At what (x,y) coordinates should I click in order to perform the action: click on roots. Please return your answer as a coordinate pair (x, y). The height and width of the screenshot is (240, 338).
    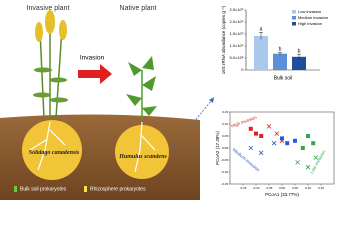
    Looking at the image, I should click on (92, 147).